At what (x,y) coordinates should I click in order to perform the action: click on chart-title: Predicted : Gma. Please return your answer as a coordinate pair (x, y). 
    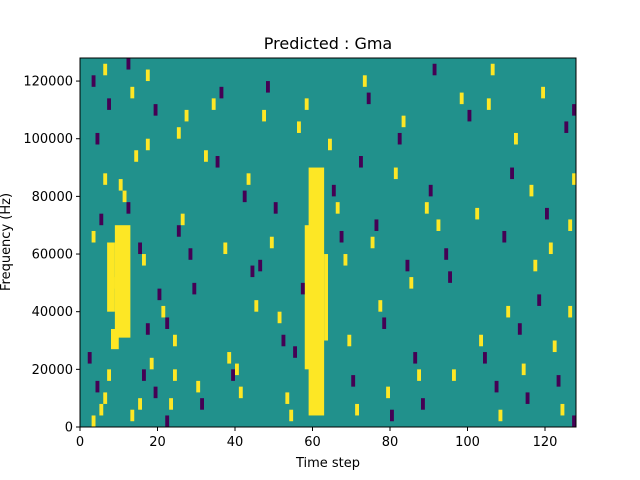
    Looking at the image, I should click on (328, 43).